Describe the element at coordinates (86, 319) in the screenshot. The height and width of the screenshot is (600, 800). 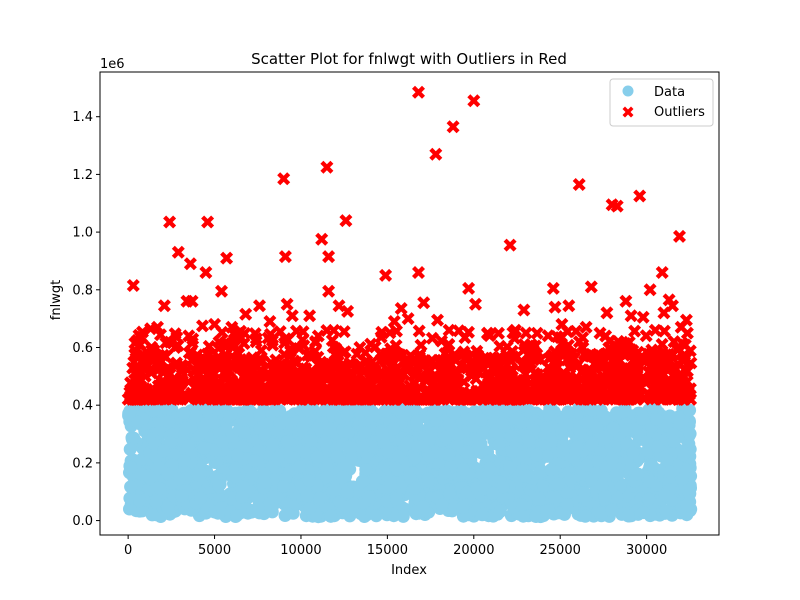
I see `y-axis: 0.0 0.2 0.4 0.6 0.8 1.0 1.2 1.4` at that location.